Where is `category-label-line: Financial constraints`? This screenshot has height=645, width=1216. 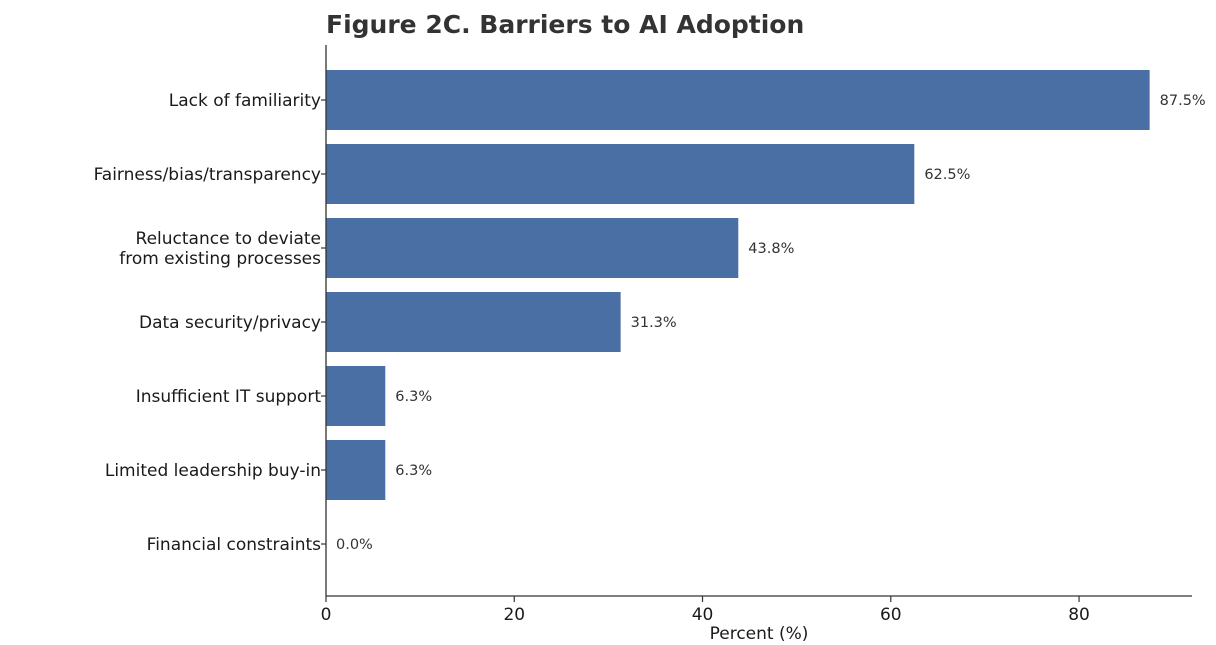 category-label-line: Financial constraints is located at coordinates (234, 545).